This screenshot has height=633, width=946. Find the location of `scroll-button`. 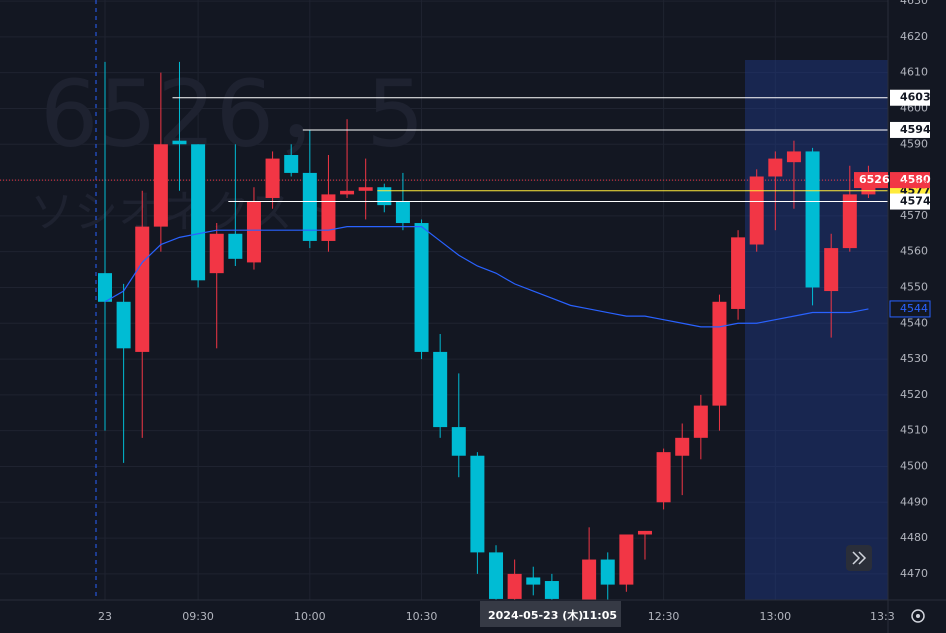

scroll-button is located at coordinates (859, 558).